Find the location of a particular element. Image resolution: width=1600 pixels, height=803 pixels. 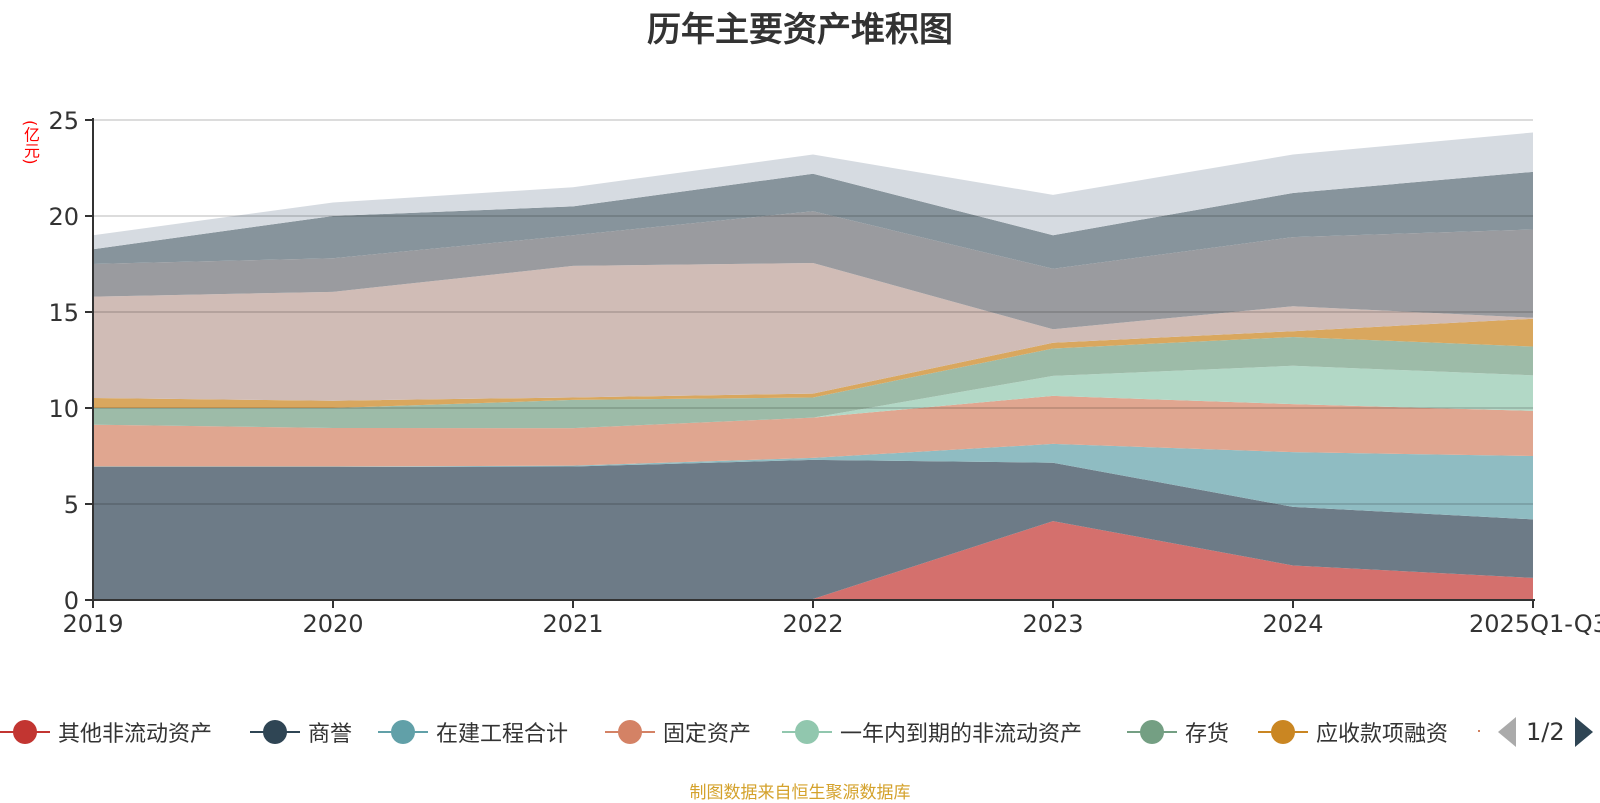

legend-page-indicator: 1/2 is located at coordinates (1545, 732).